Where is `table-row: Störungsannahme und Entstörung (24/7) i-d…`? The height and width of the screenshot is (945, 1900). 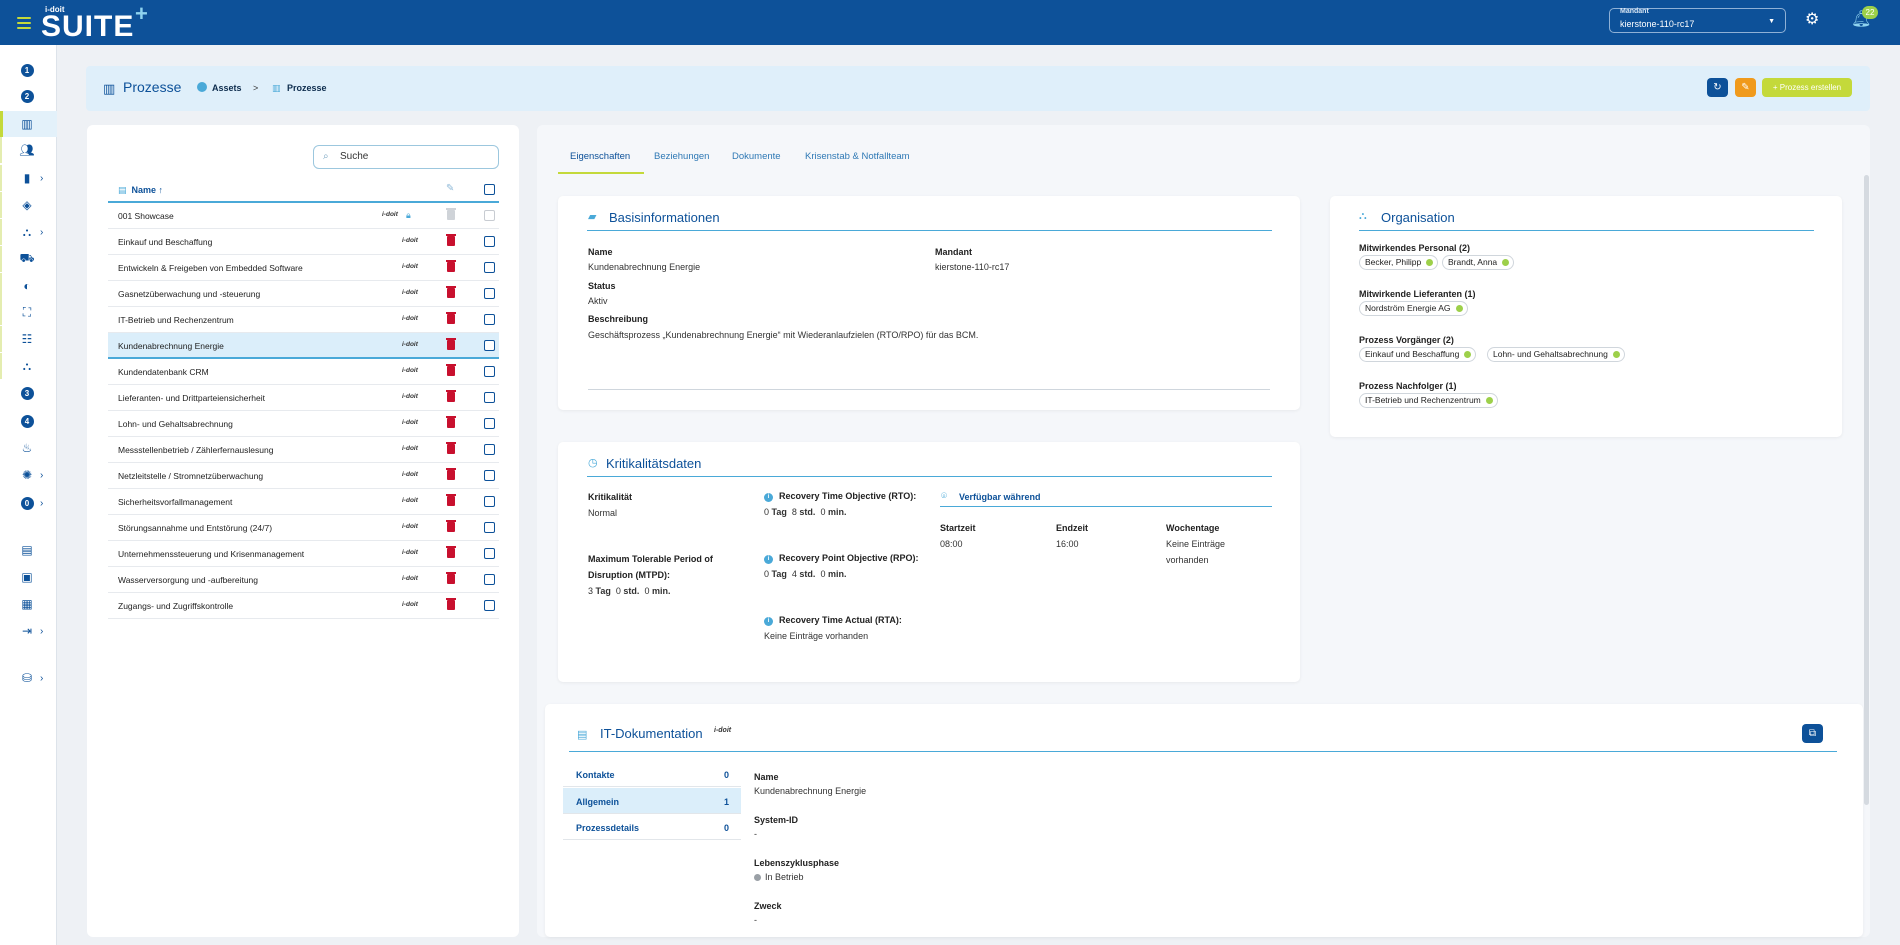 table-row: Störungsannahme und Entstörung (24/7) i-d… is located at coordinates (303, 528).